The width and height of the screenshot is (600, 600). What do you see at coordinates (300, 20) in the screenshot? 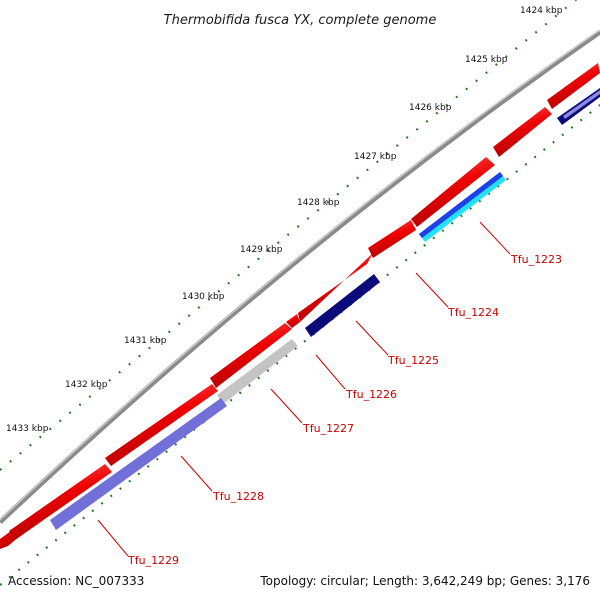
I see `map-title: Thermobifida fusca YX, complete genome` at bounding box center [300, 20].